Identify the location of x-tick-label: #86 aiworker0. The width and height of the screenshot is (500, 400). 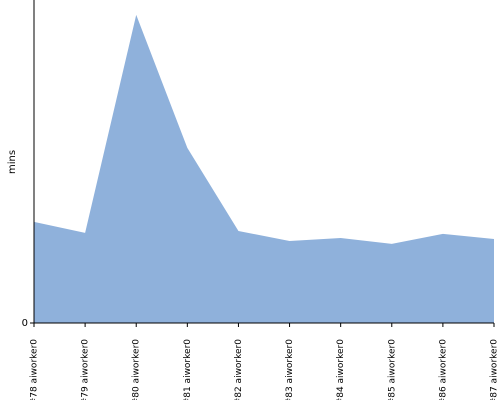
(443, 369).